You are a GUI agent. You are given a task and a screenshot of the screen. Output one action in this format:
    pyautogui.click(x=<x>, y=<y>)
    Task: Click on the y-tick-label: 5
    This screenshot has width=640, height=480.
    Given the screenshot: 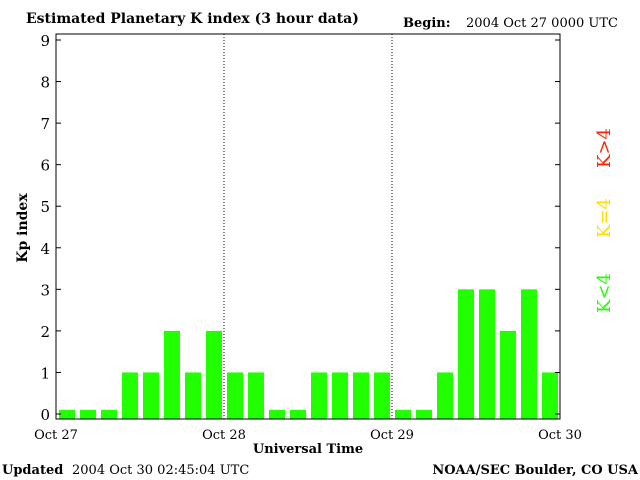 What is the action you would take?
    pyautogui.click(x=45, y=207)
    